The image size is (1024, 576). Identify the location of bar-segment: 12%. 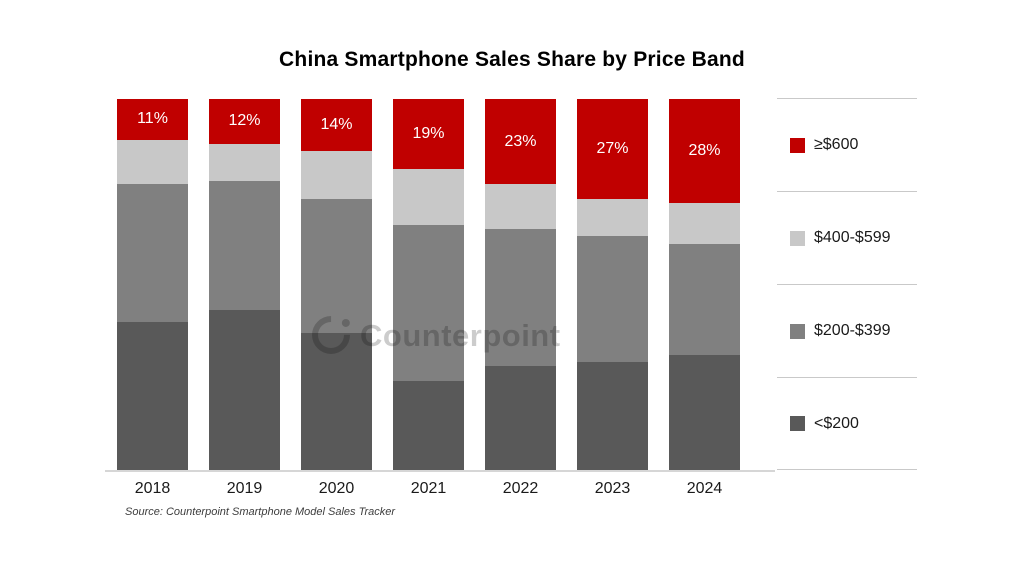
(244, 121).